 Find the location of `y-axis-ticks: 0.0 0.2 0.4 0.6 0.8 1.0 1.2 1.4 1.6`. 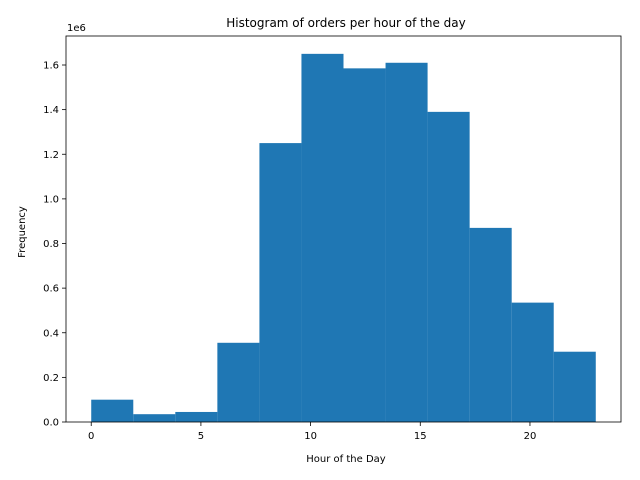

y-axis-ticks: 0.0 0.2 0.4 0.6 0.8 1.0 1.2 1.4 1.6 is located at coordinates (54, 245).